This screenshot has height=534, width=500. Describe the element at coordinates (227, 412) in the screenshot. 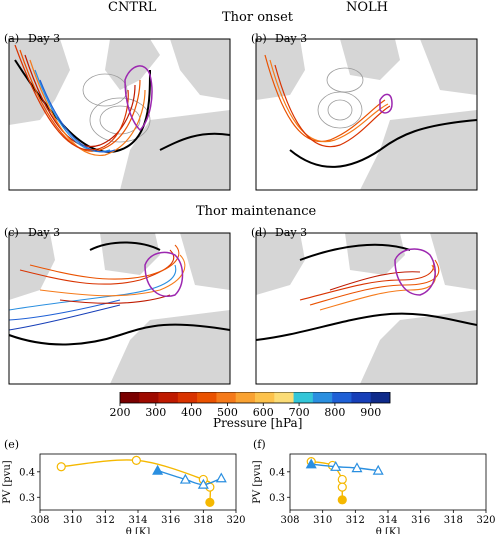

I see `colorbar-tick-label: 500` at that location.